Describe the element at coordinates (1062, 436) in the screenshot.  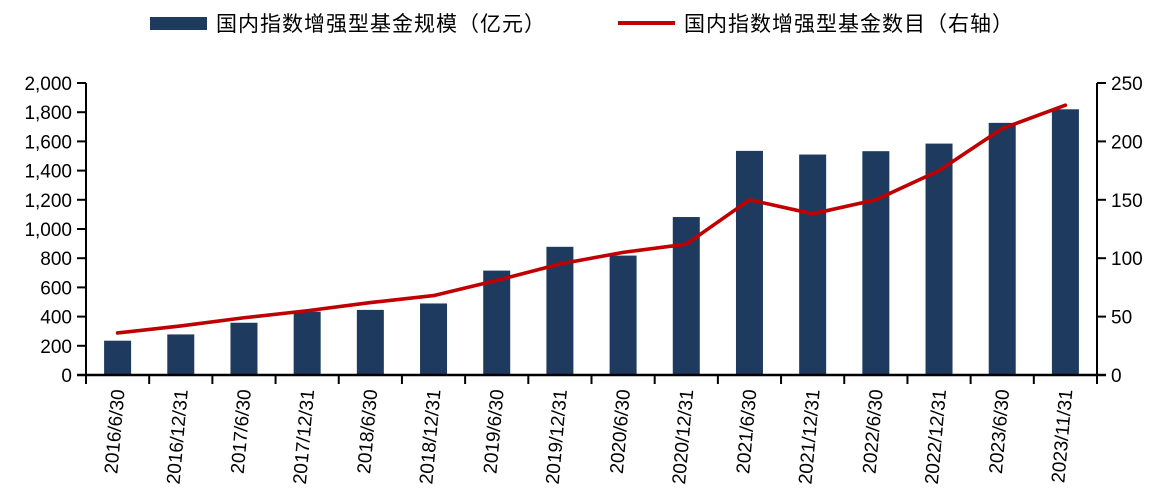
I see `x-axis-tick-label: 2023/11/31` at that location.